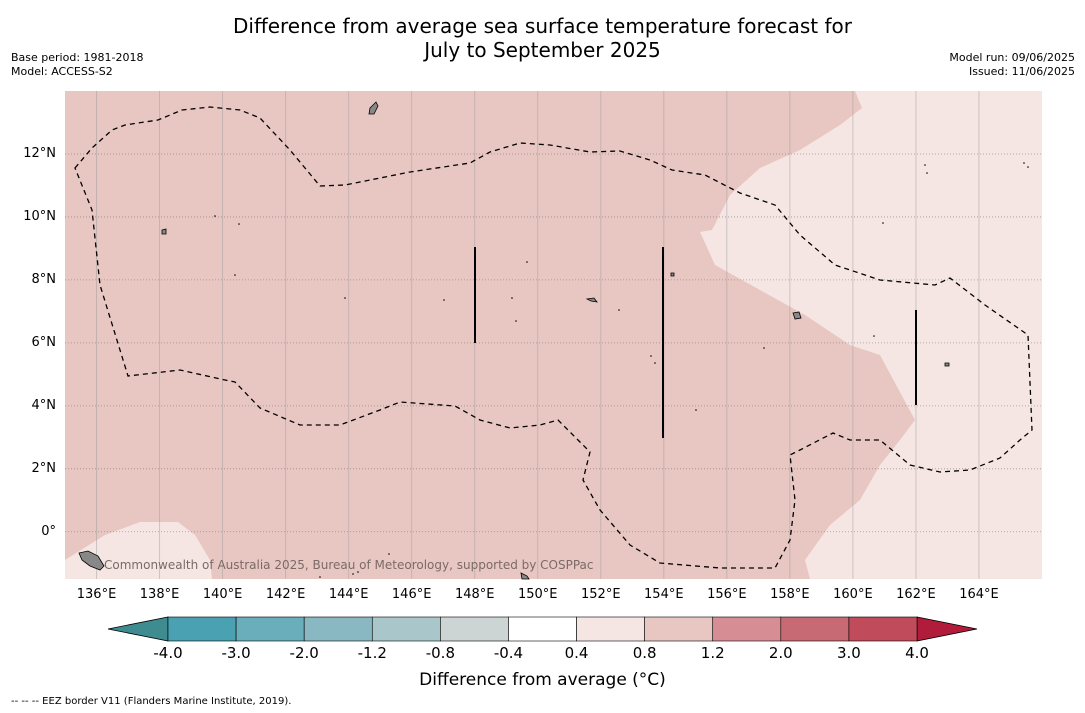 The height and width of the screenshot is (713, 1085). Describe the element at coordinates (601, 594) in the screenshot. I see `x-tick-label: 152°E` at that location.